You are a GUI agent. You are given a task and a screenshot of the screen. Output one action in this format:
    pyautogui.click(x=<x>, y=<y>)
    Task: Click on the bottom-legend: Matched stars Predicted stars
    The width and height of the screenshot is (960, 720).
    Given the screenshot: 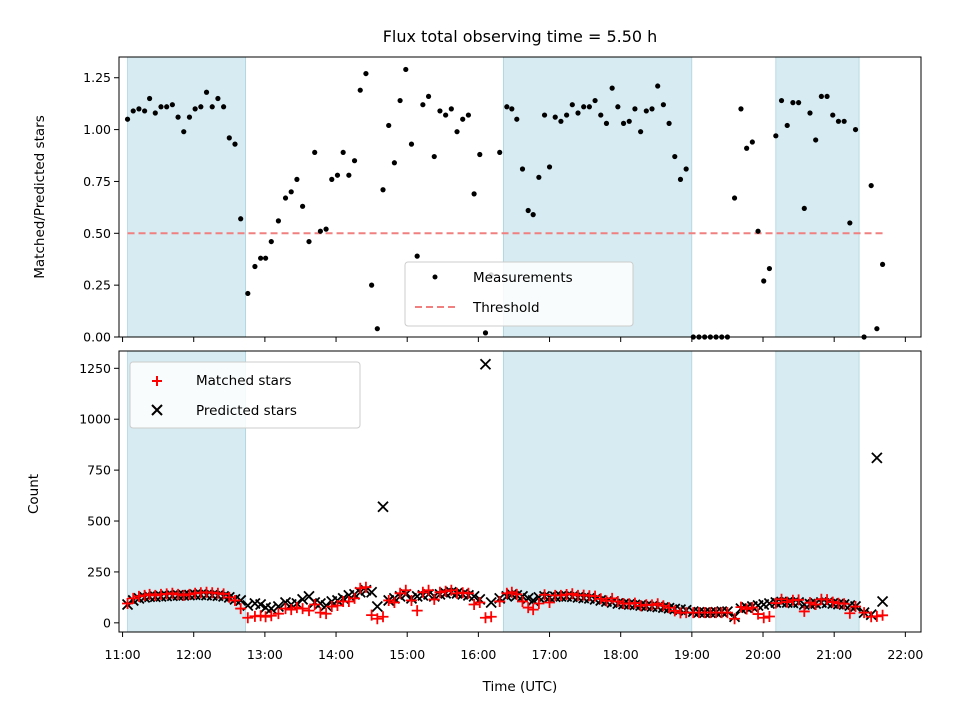 What is the action you would take?
    pyautogui.click(x=245, y=395)
    